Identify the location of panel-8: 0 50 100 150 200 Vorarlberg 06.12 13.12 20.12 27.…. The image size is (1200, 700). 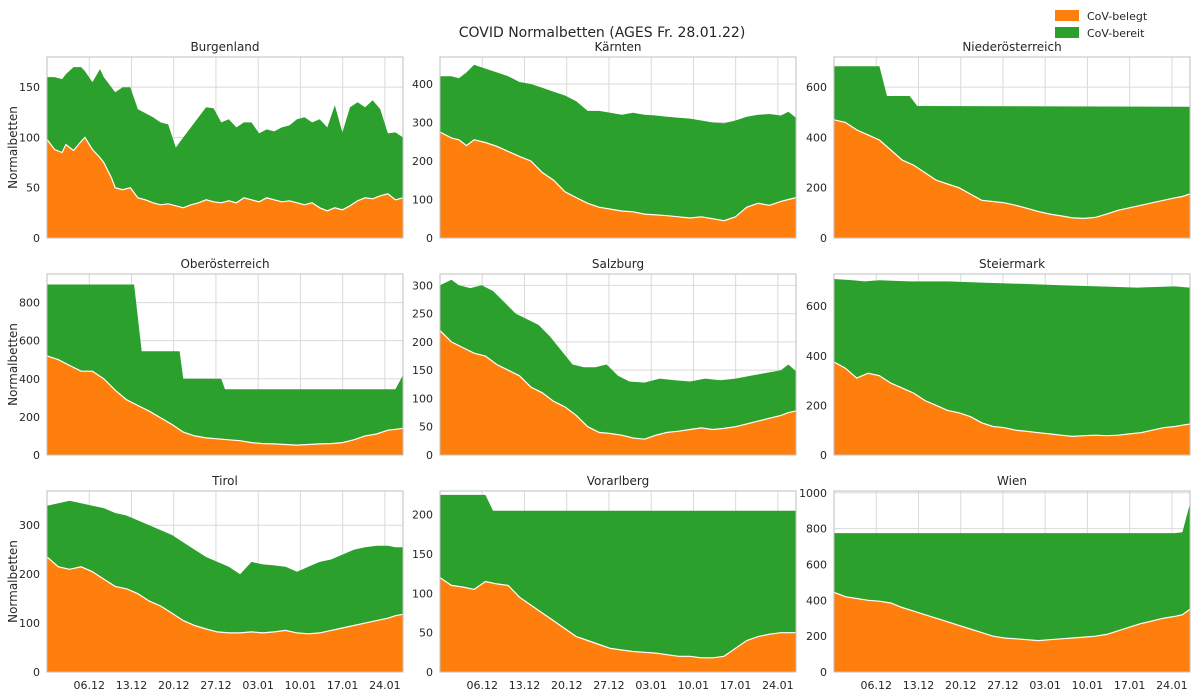
(604, 583).